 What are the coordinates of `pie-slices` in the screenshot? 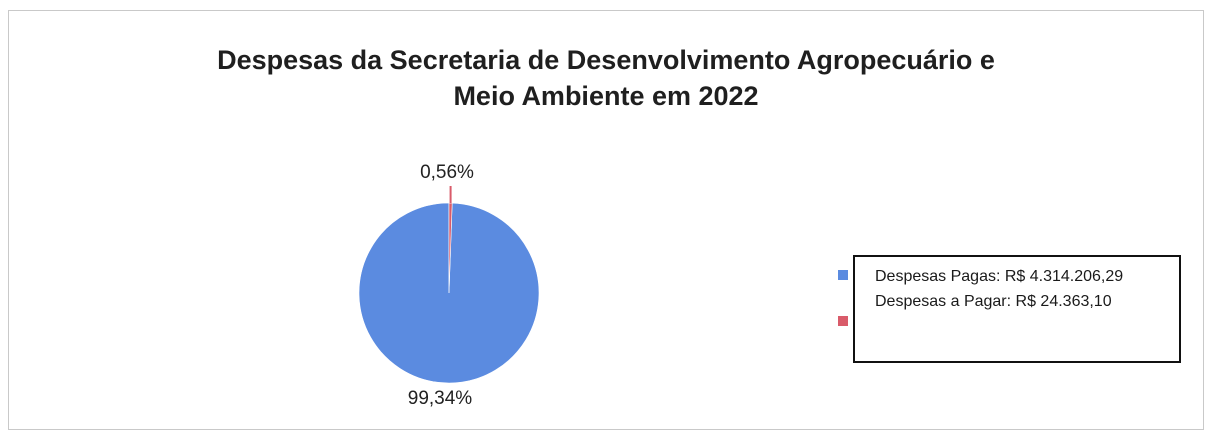 It's located at (449, 293).